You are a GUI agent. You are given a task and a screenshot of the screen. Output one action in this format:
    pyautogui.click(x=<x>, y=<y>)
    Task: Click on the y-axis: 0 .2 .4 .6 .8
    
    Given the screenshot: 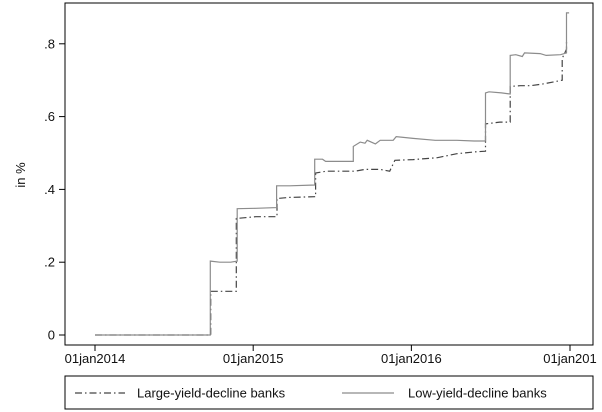 What is the action you would take?
    pyautogui.click(x=54, y=189)
    